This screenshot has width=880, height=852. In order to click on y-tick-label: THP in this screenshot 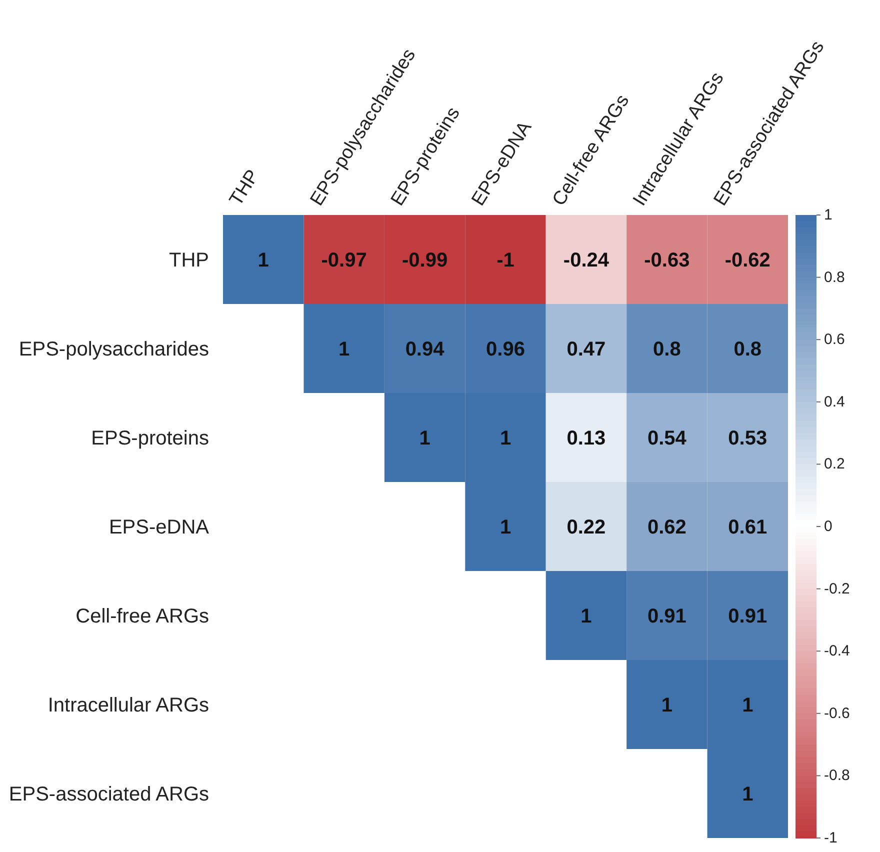, I will do `click(189, 261)`.